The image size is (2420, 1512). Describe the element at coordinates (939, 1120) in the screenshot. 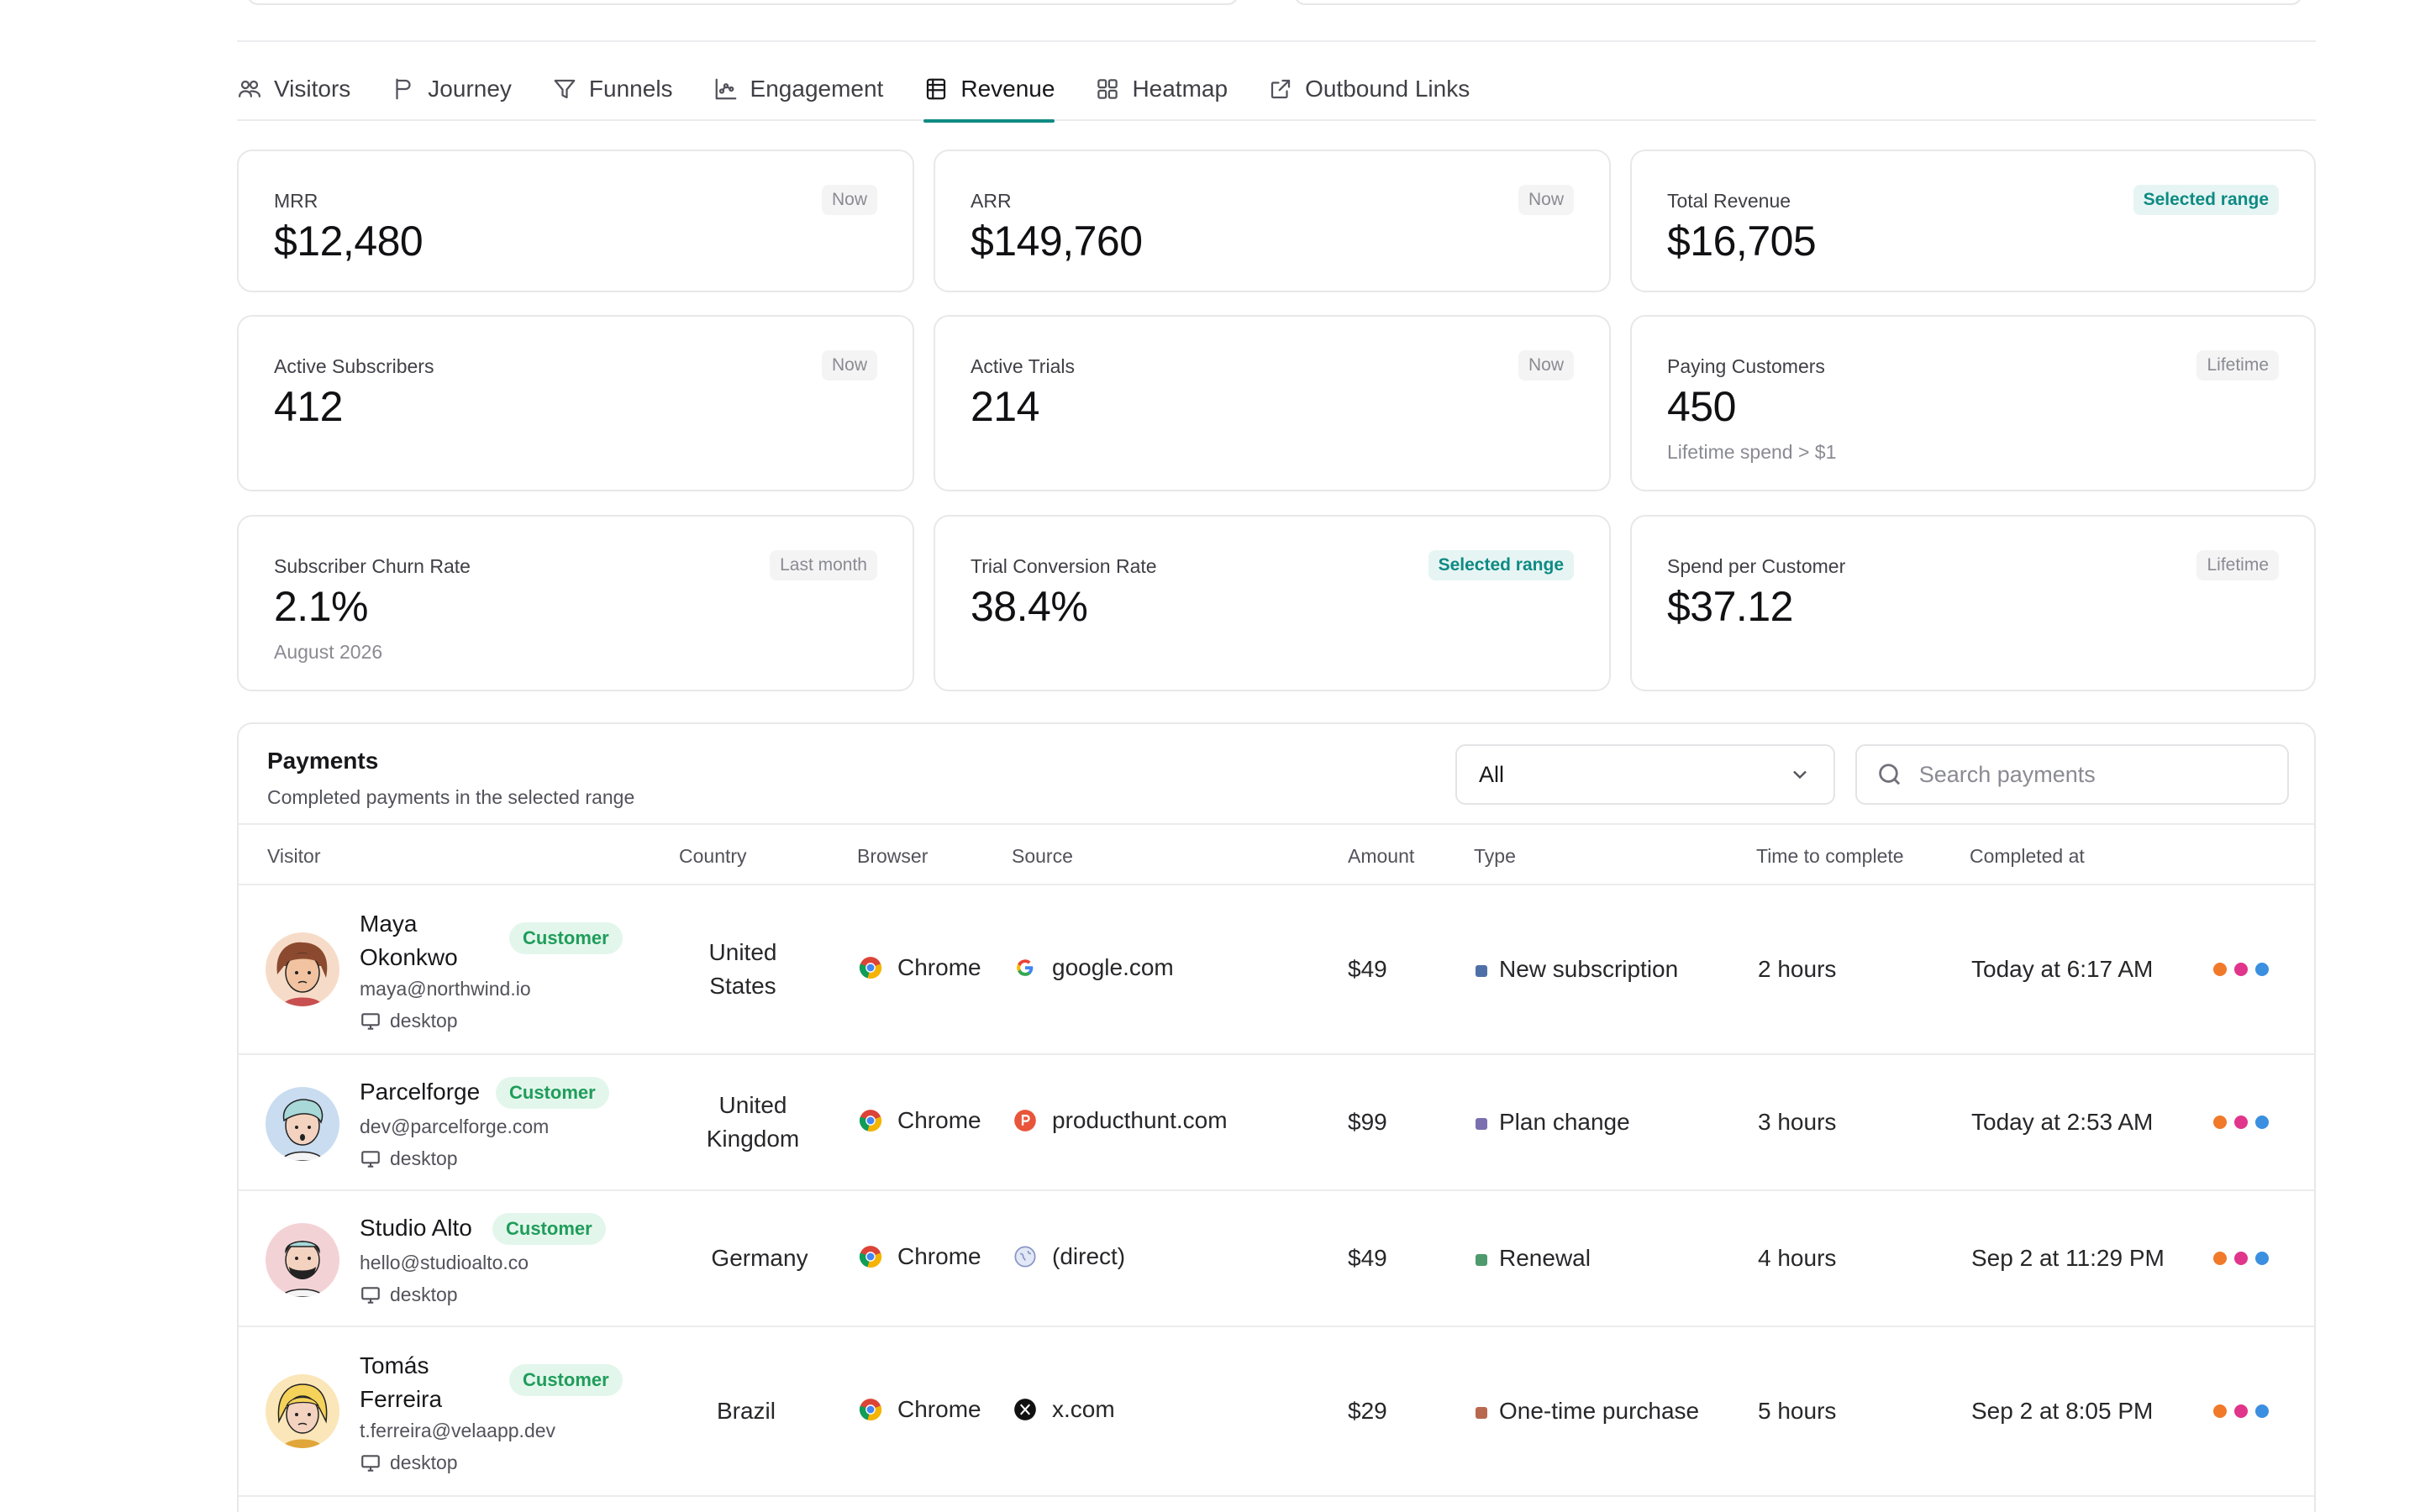

I see `browser-label: Chrome` at that location.